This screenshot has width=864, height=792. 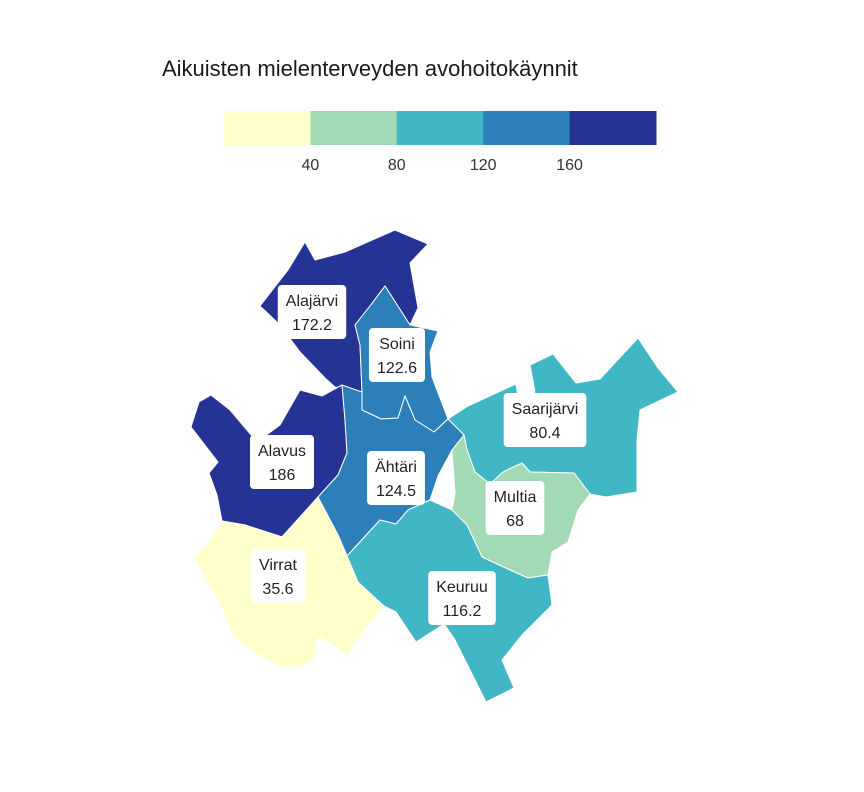 I want to click on legend-tick-label: 40, so click(x=311, y=165).